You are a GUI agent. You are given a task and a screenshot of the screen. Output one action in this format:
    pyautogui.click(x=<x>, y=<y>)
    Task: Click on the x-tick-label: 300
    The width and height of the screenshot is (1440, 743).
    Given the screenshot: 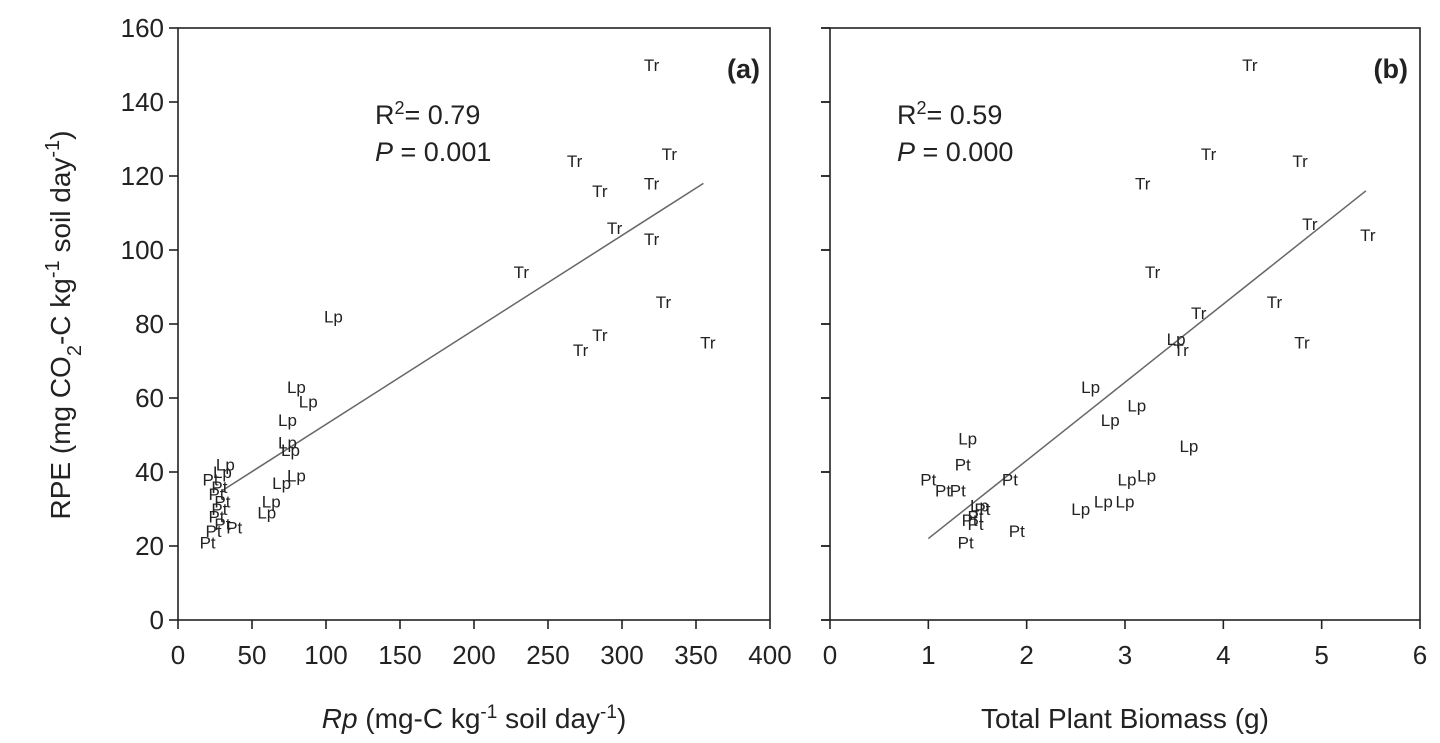 What is the action you would take?
    pyautogui.click(x=621, y=655)
    